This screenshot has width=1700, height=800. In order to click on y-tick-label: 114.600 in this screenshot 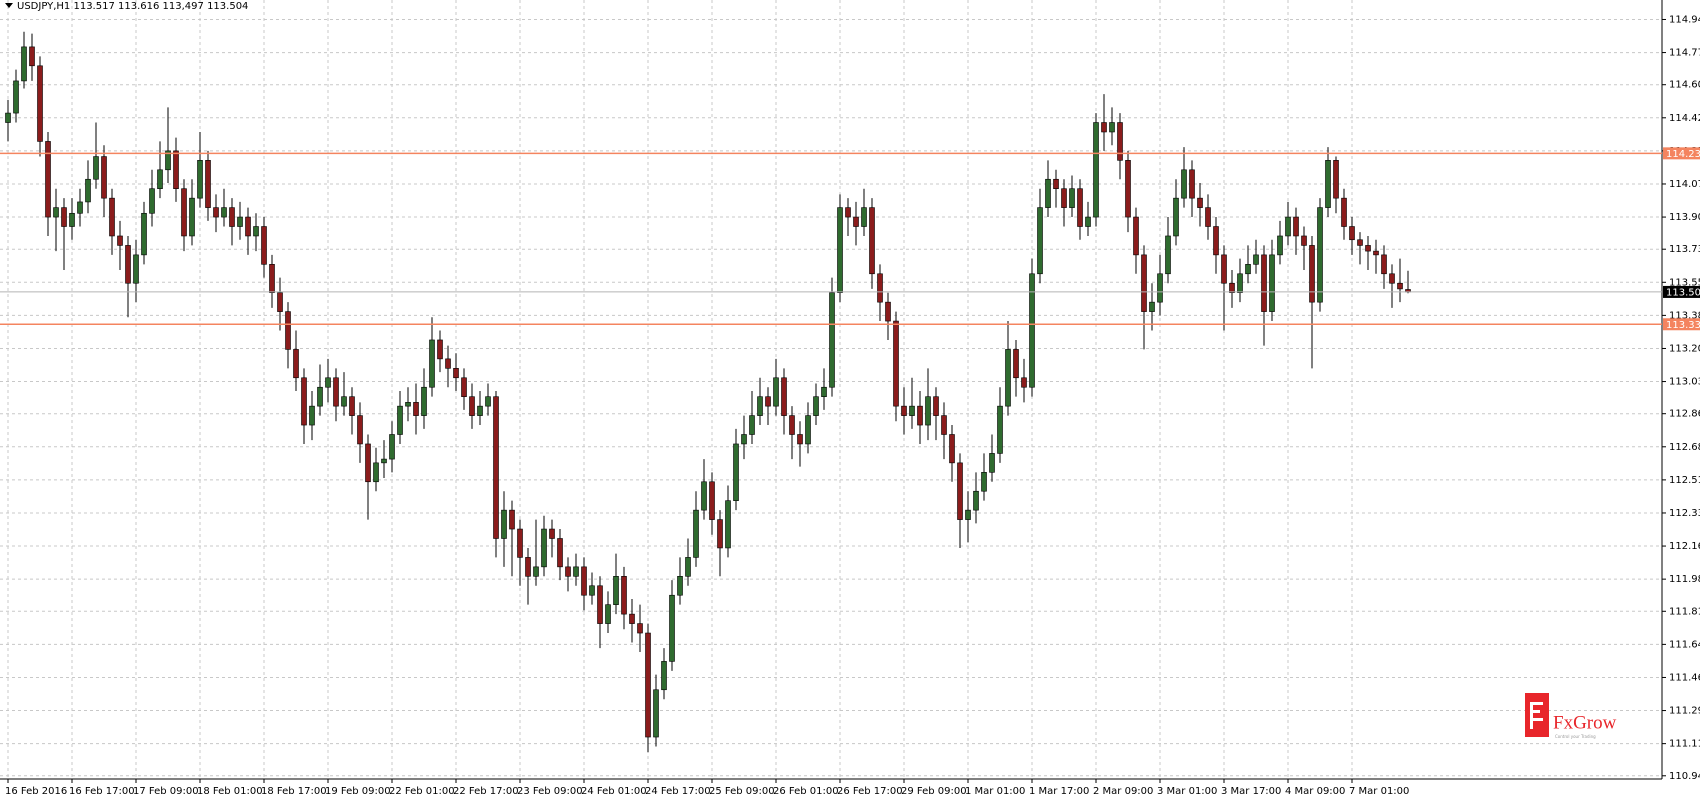, I will do `click(1684, 85)`.